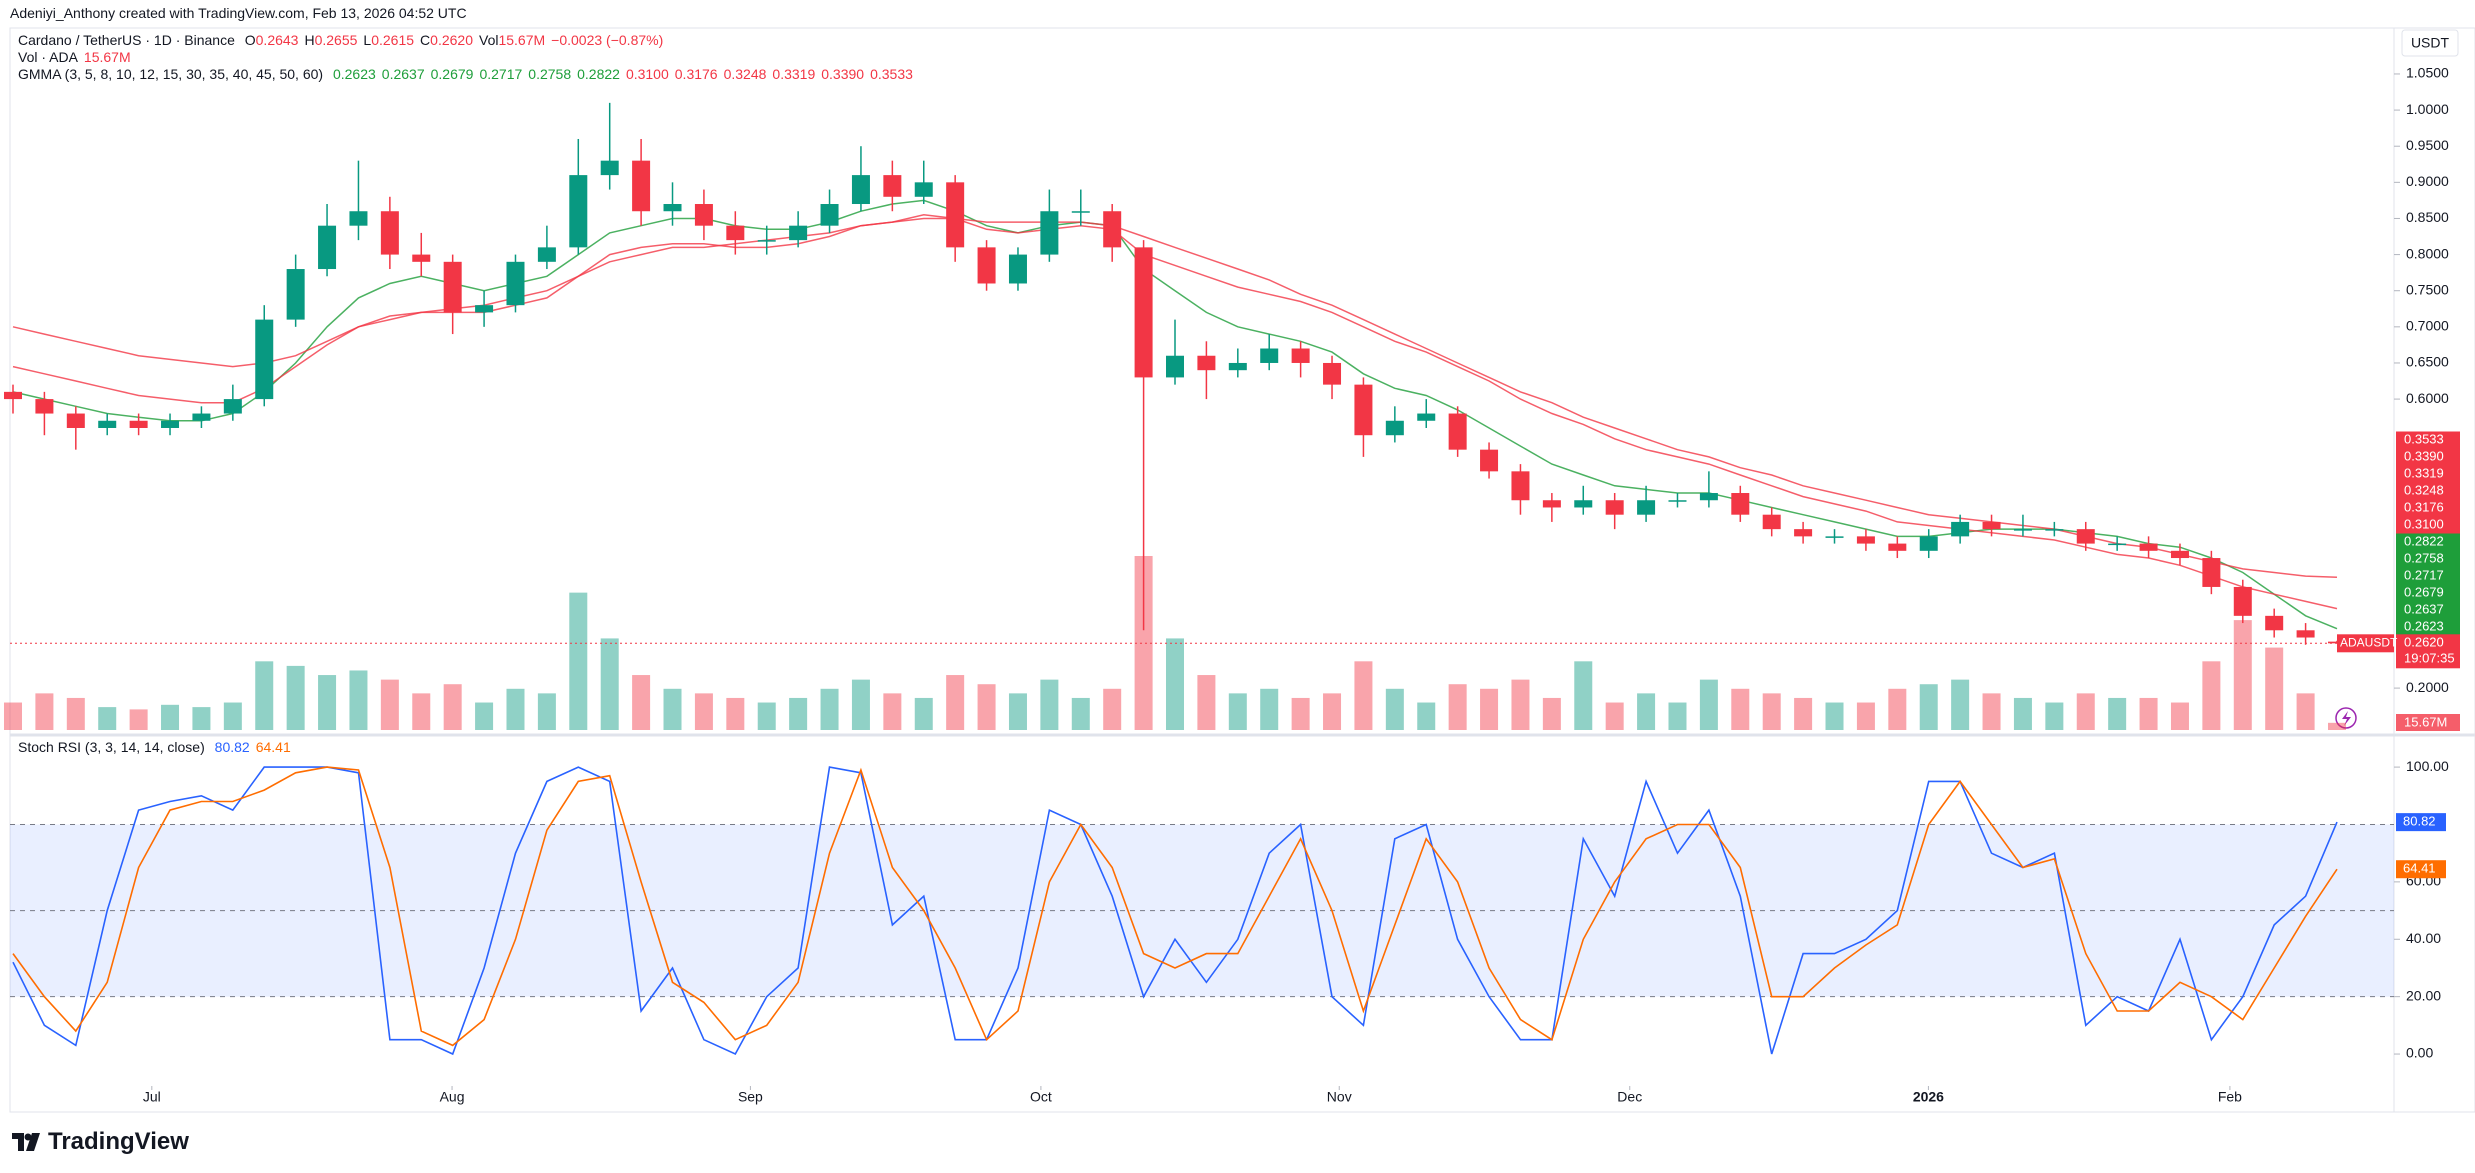 This screenshot has width=2475, height=1173. Describe the element at coordinates (647, 74) in the screenshot. I see `gmma-value: 0.3100` at that location.